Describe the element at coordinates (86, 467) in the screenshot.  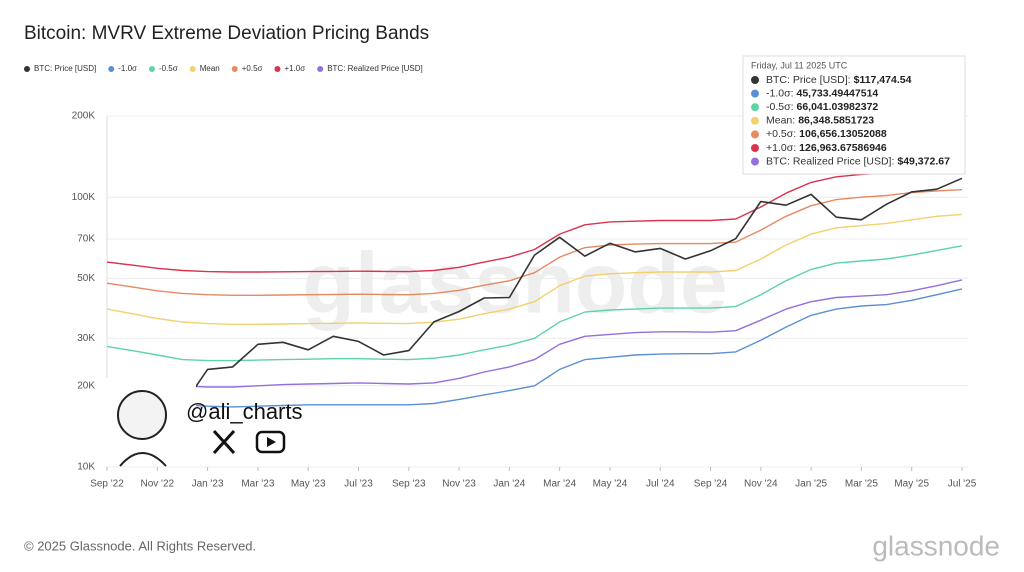
I see `y-tick-label: 10K` at that location.